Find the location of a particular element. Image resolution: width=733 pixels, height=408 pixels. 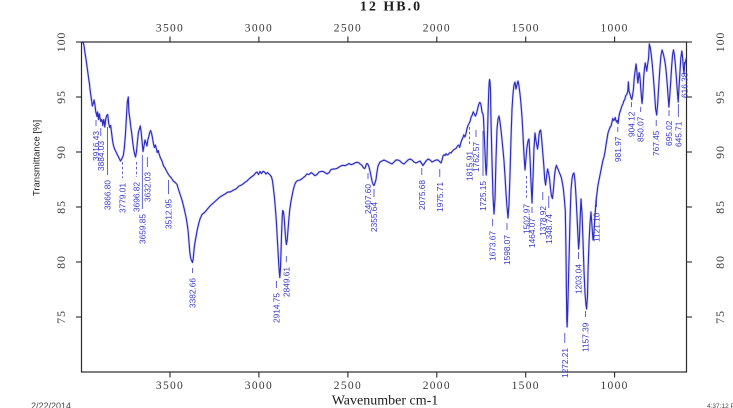

svg-text: 767.45 is located at coordinates (656, 143).